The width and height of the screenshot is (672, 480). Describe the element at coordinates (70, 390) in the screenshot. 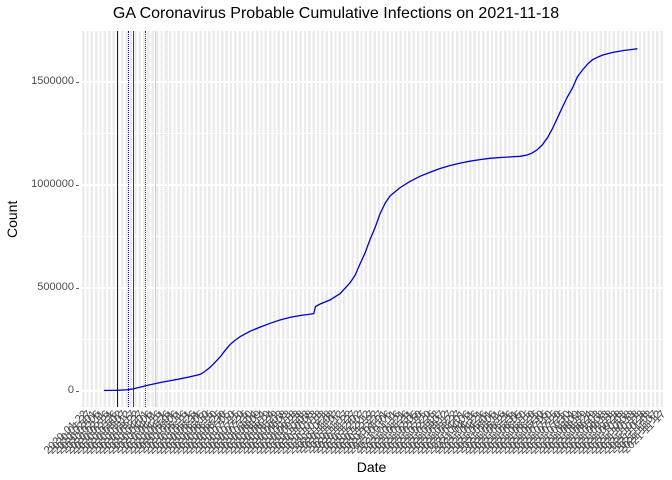

I see `y-tick-label: 0` at that location.